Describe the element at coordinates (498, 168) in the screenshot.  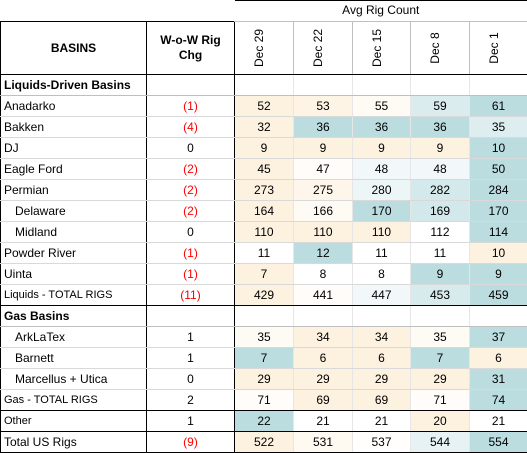
I see `rig-count-cell: 50` at that location.